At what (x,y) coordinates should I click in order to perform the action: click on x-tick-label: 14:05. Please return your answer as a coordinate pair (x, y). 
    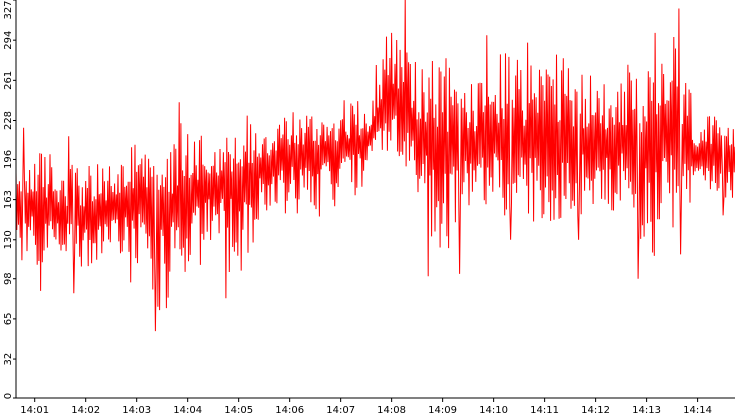
    Looking at the image, I should click on (238, 410).